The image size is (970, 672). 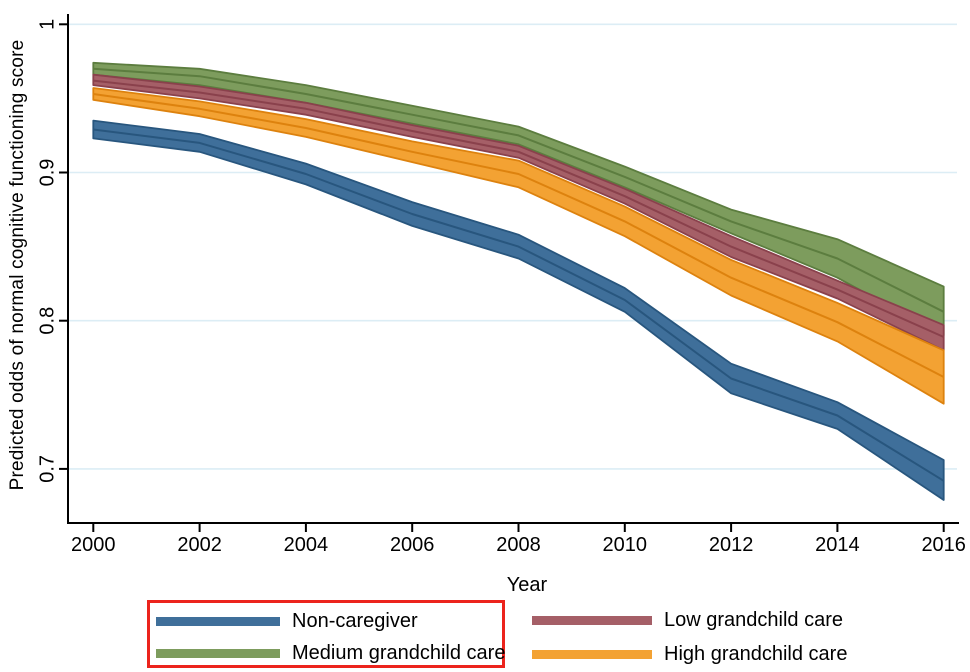 I want to click on x-tick-label-2014: 2014, so click(x=837, y=545).